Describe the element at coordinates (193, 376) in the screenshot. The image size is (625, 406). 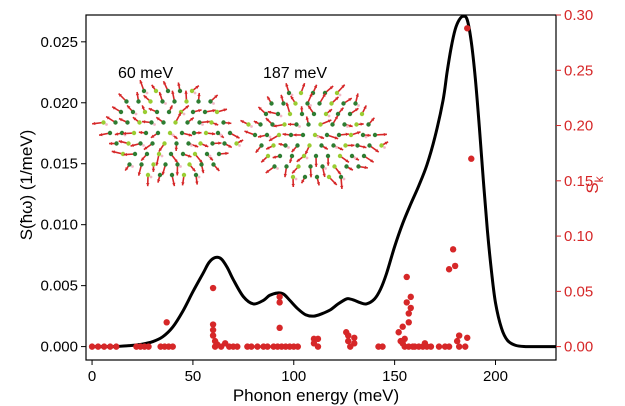
I see `x-tick-label: 50` at that location.